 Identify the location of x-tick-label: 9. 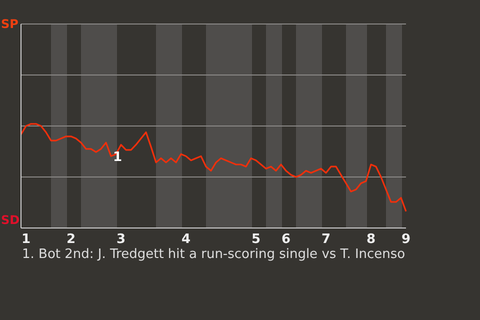
(406, 240).